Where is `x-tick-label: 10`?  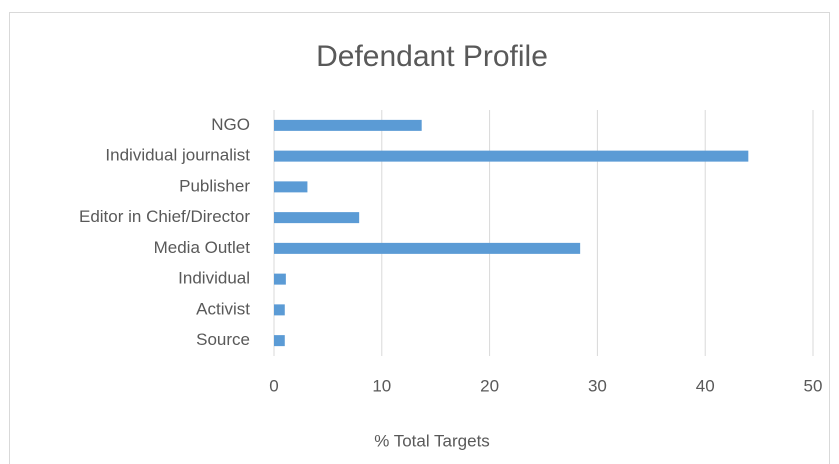
x-tick-label: 10 is located at coordinates (381, 385).